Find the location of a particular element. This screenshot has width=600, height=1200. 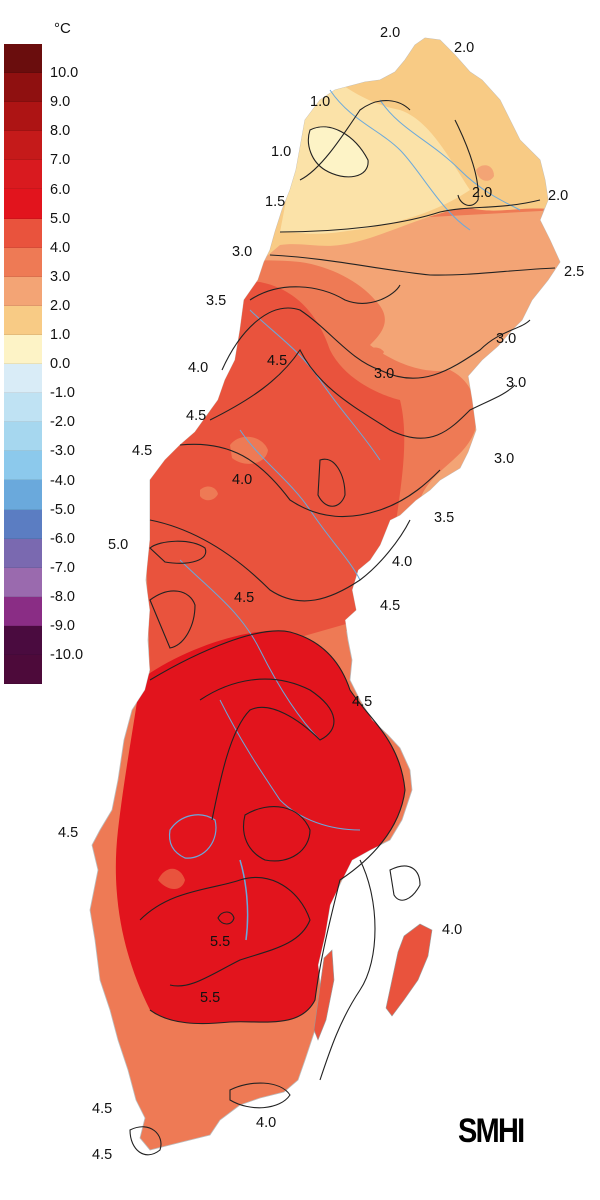

legend-unit: °C is located at coordinates (62, 28).